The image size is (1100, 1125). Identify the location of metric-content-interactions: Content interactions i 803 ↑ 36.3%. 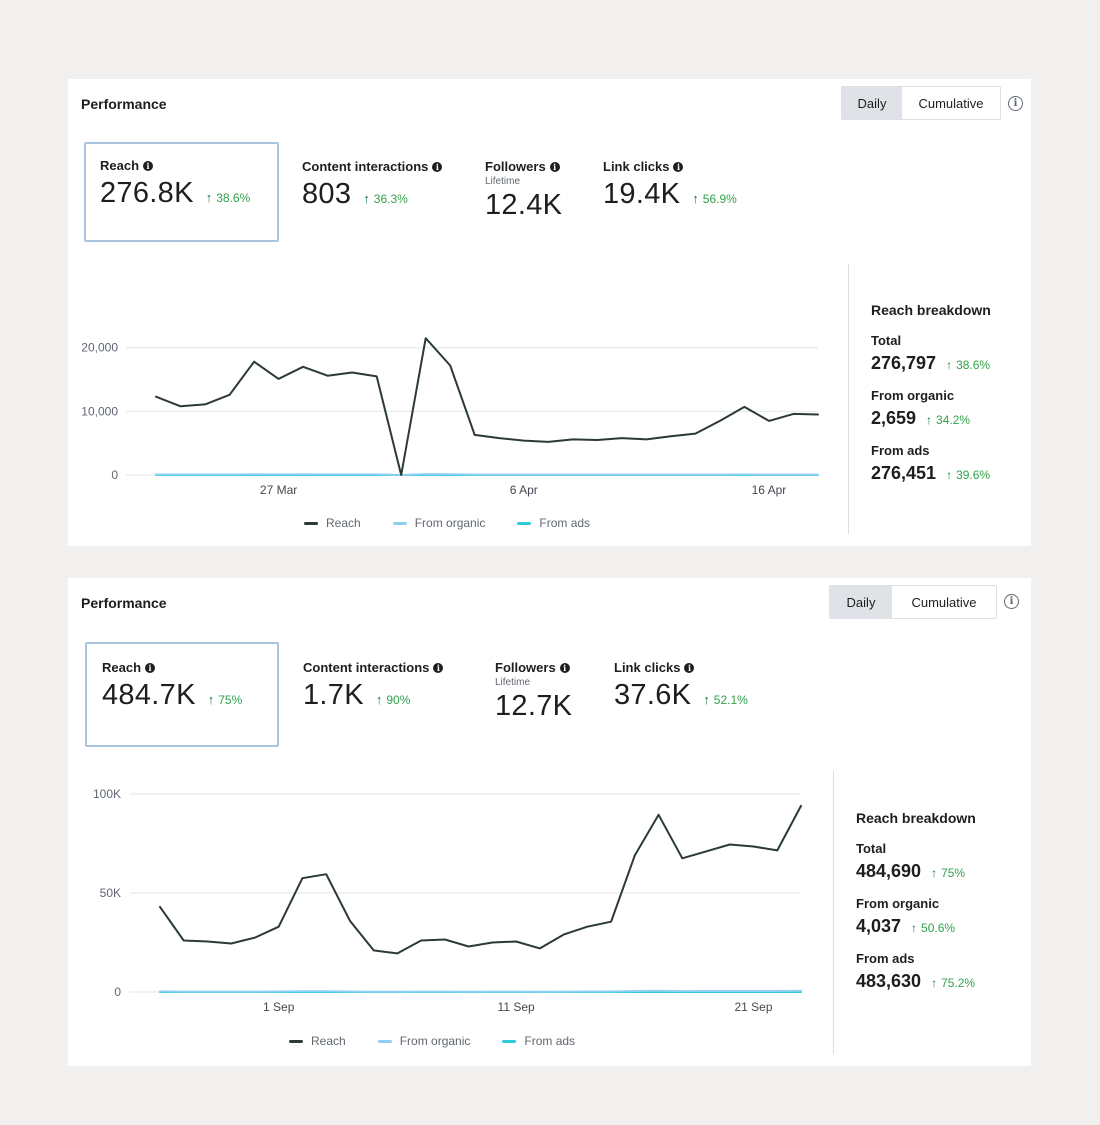
(372, 185).